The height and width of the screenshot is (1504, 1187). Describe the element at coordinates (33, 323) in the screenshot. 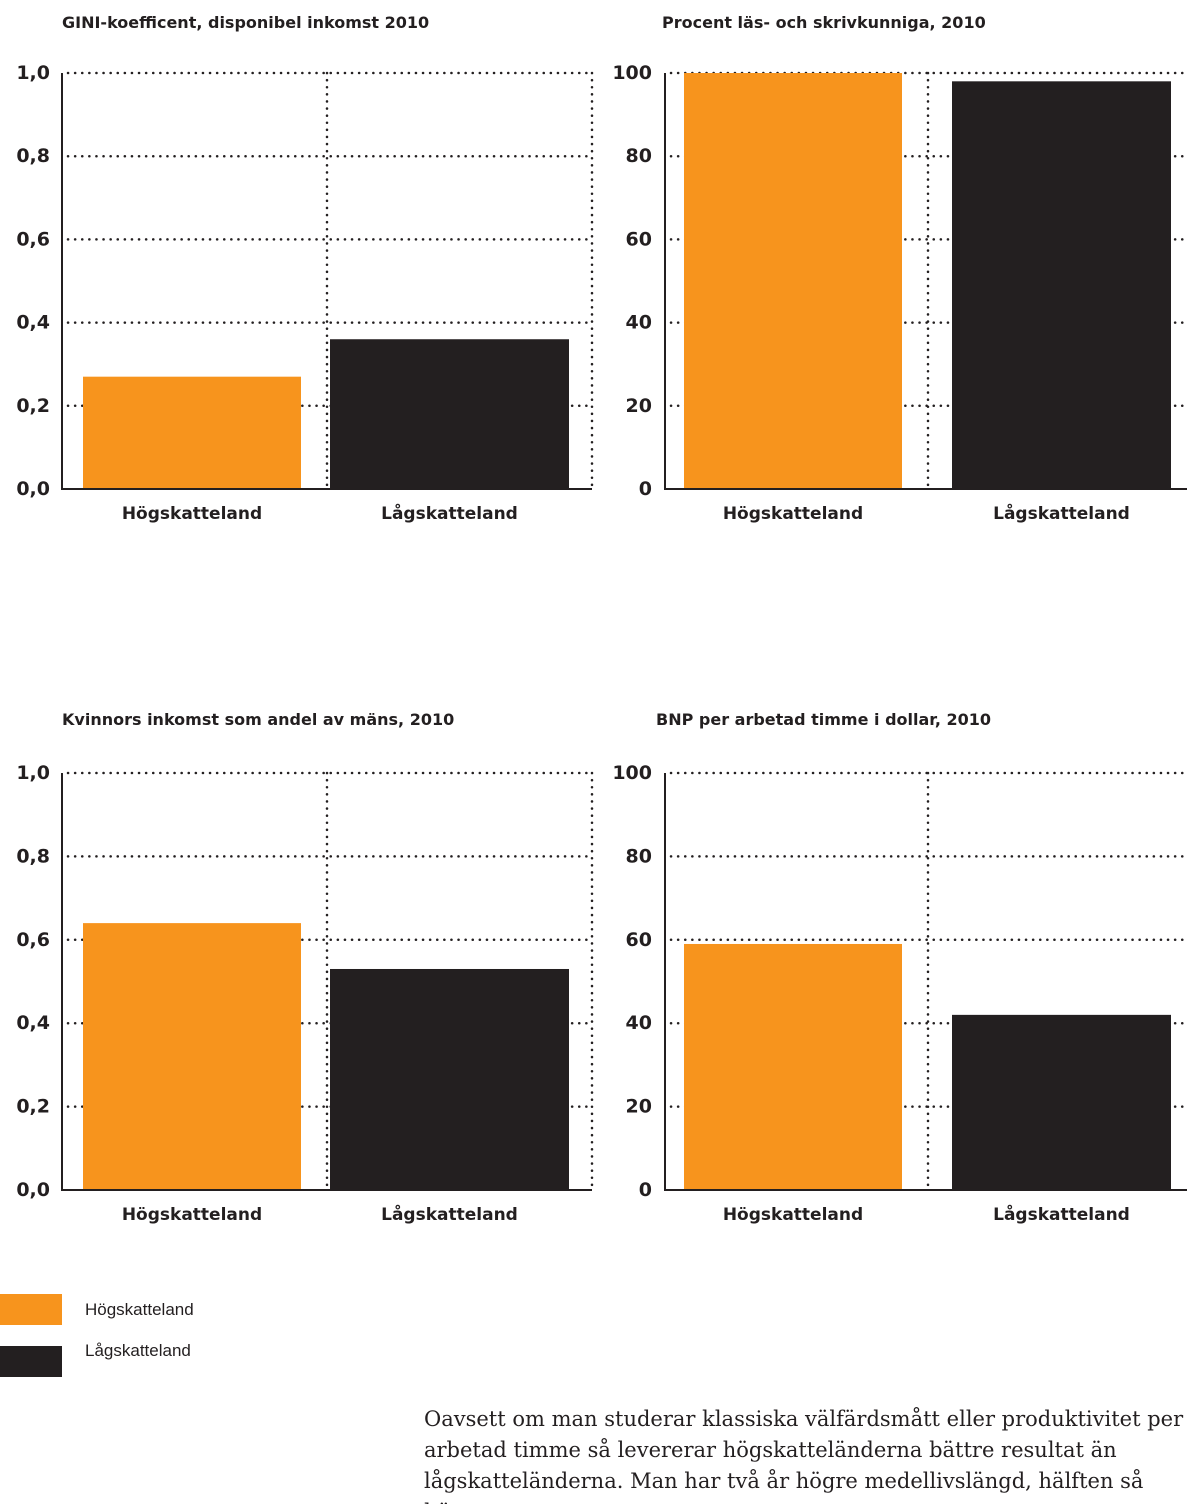

I see `gini-ytick-label: 0,4` at that location.